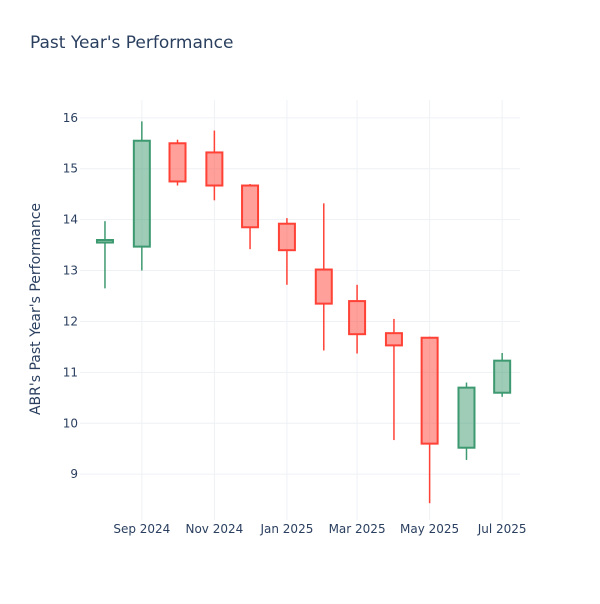 This screenshot has width=600, height=604. What do you see at coordinates (70, 321) in the screenshot?
I see `y-tick-label: 12` at bounding box center [70, 321].